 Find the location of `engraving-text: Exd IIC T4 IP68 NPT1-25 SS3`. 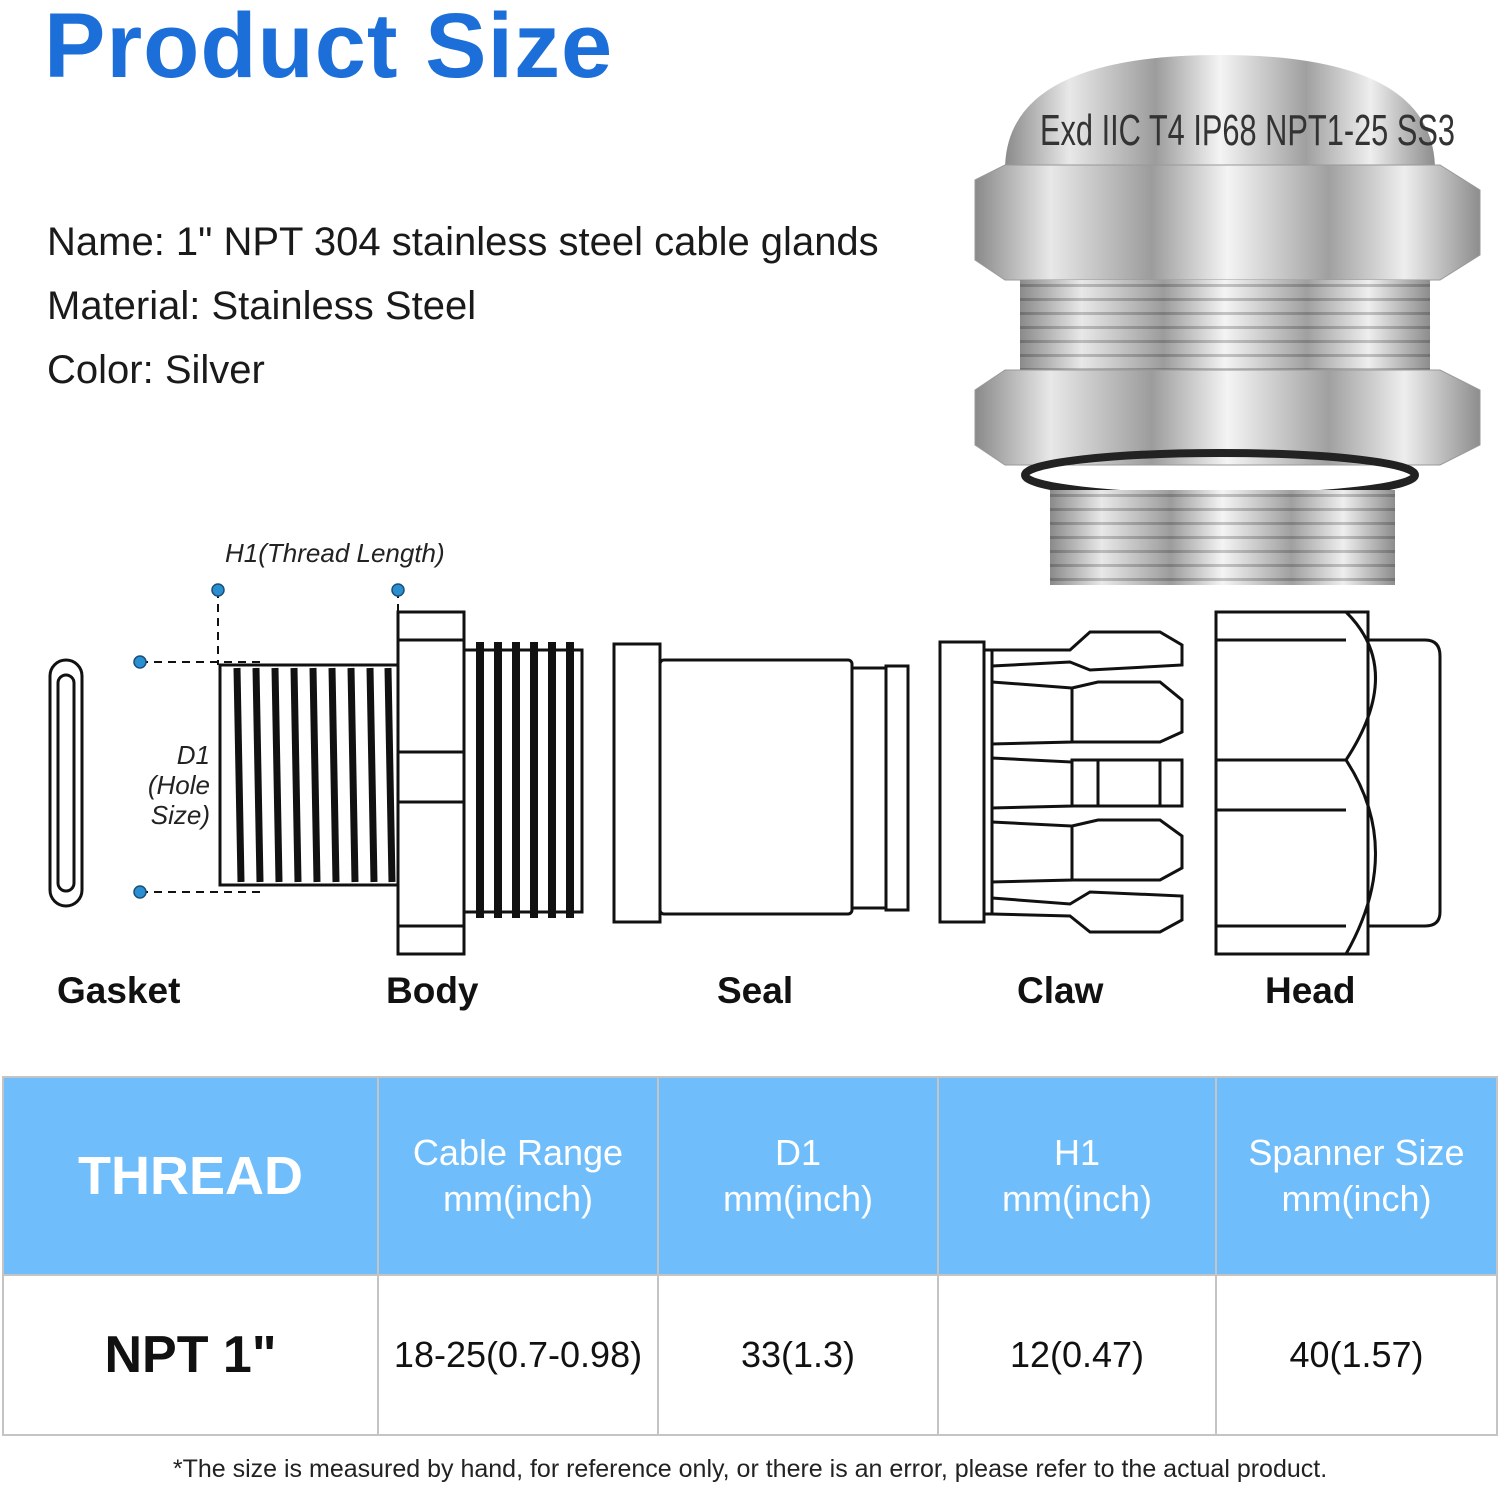

engraving-text: Exd IIC T4 IP68 NPT1-25 SS3 is located at coordinates (1247, 130).